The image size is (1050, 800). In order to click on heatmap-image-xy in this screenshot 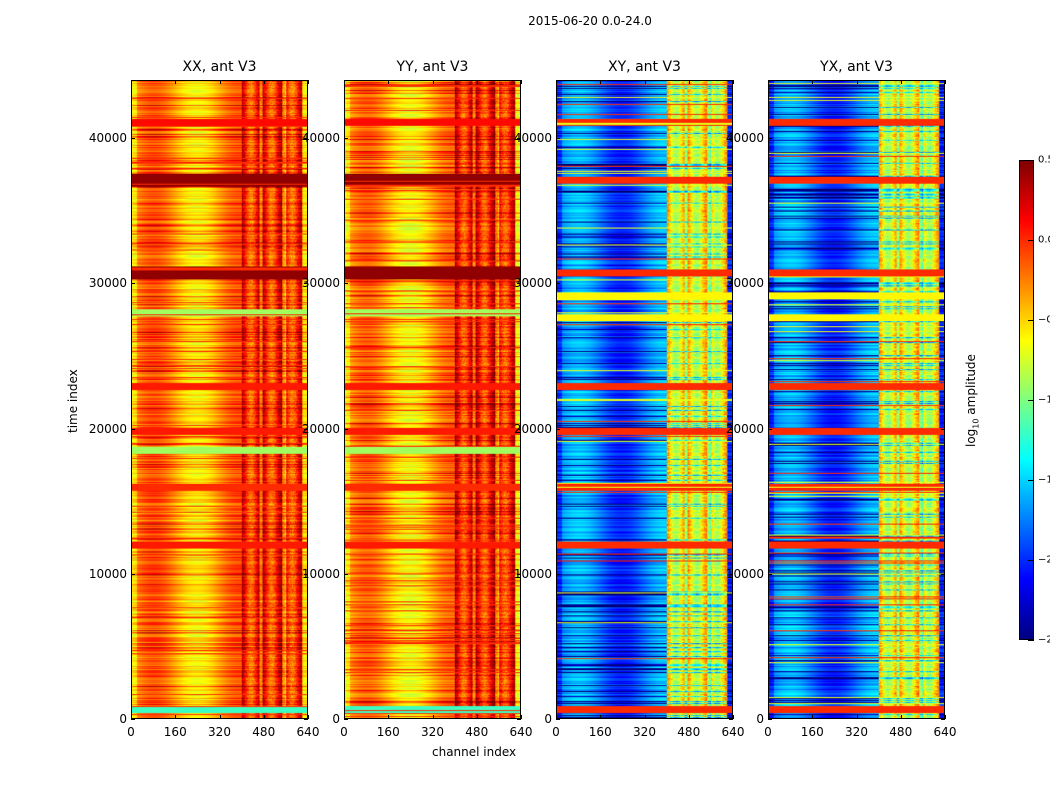, I will do `click(644, 399)`.